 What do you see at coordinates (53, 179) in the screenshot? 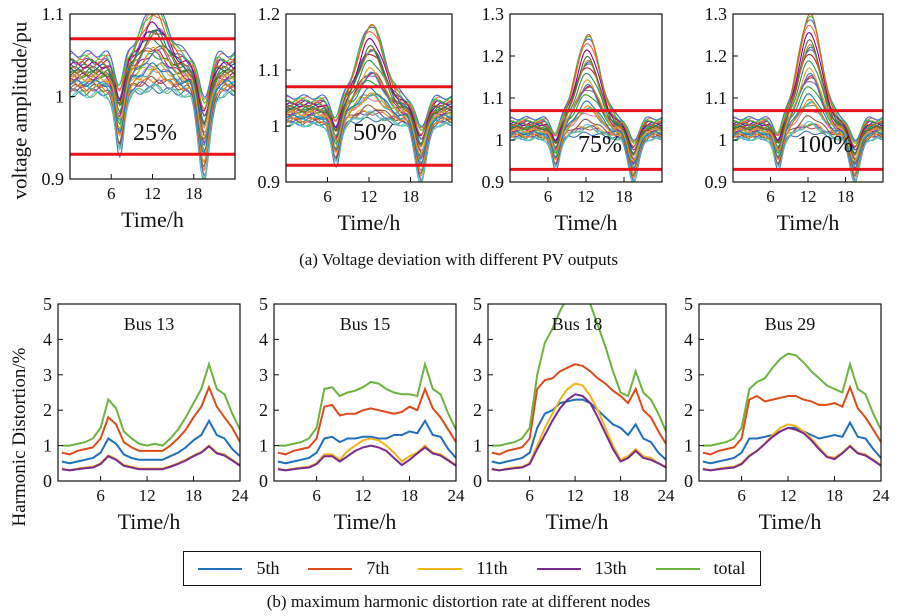
I see `voltage-1-ytick-label: 0.9` at bounding box center [53, 179].